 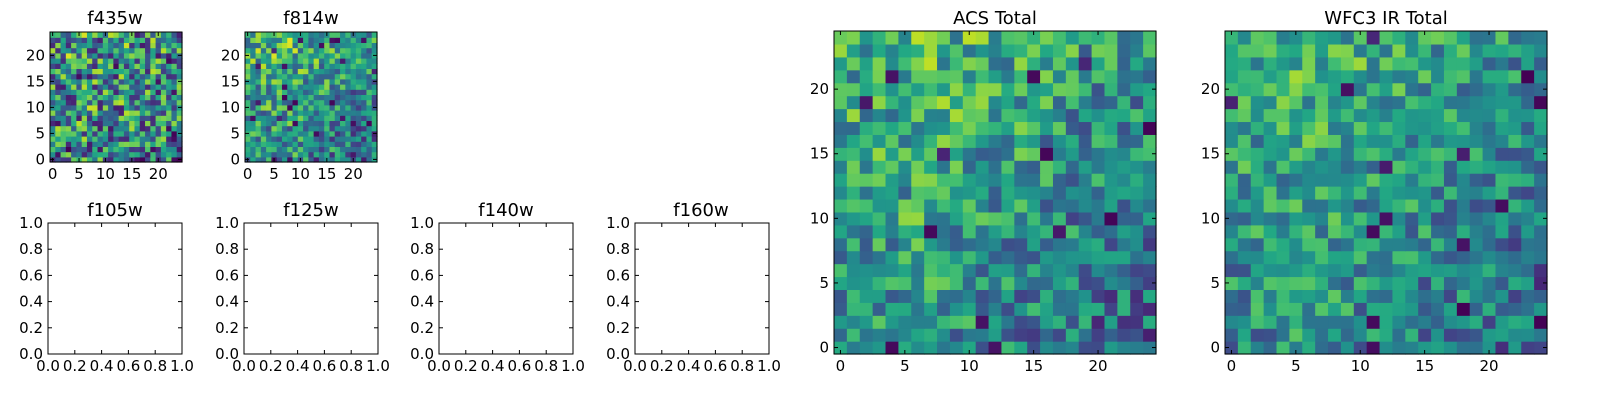 I want to click on x-tick-label: 0.6, so click(x=128, y=366).